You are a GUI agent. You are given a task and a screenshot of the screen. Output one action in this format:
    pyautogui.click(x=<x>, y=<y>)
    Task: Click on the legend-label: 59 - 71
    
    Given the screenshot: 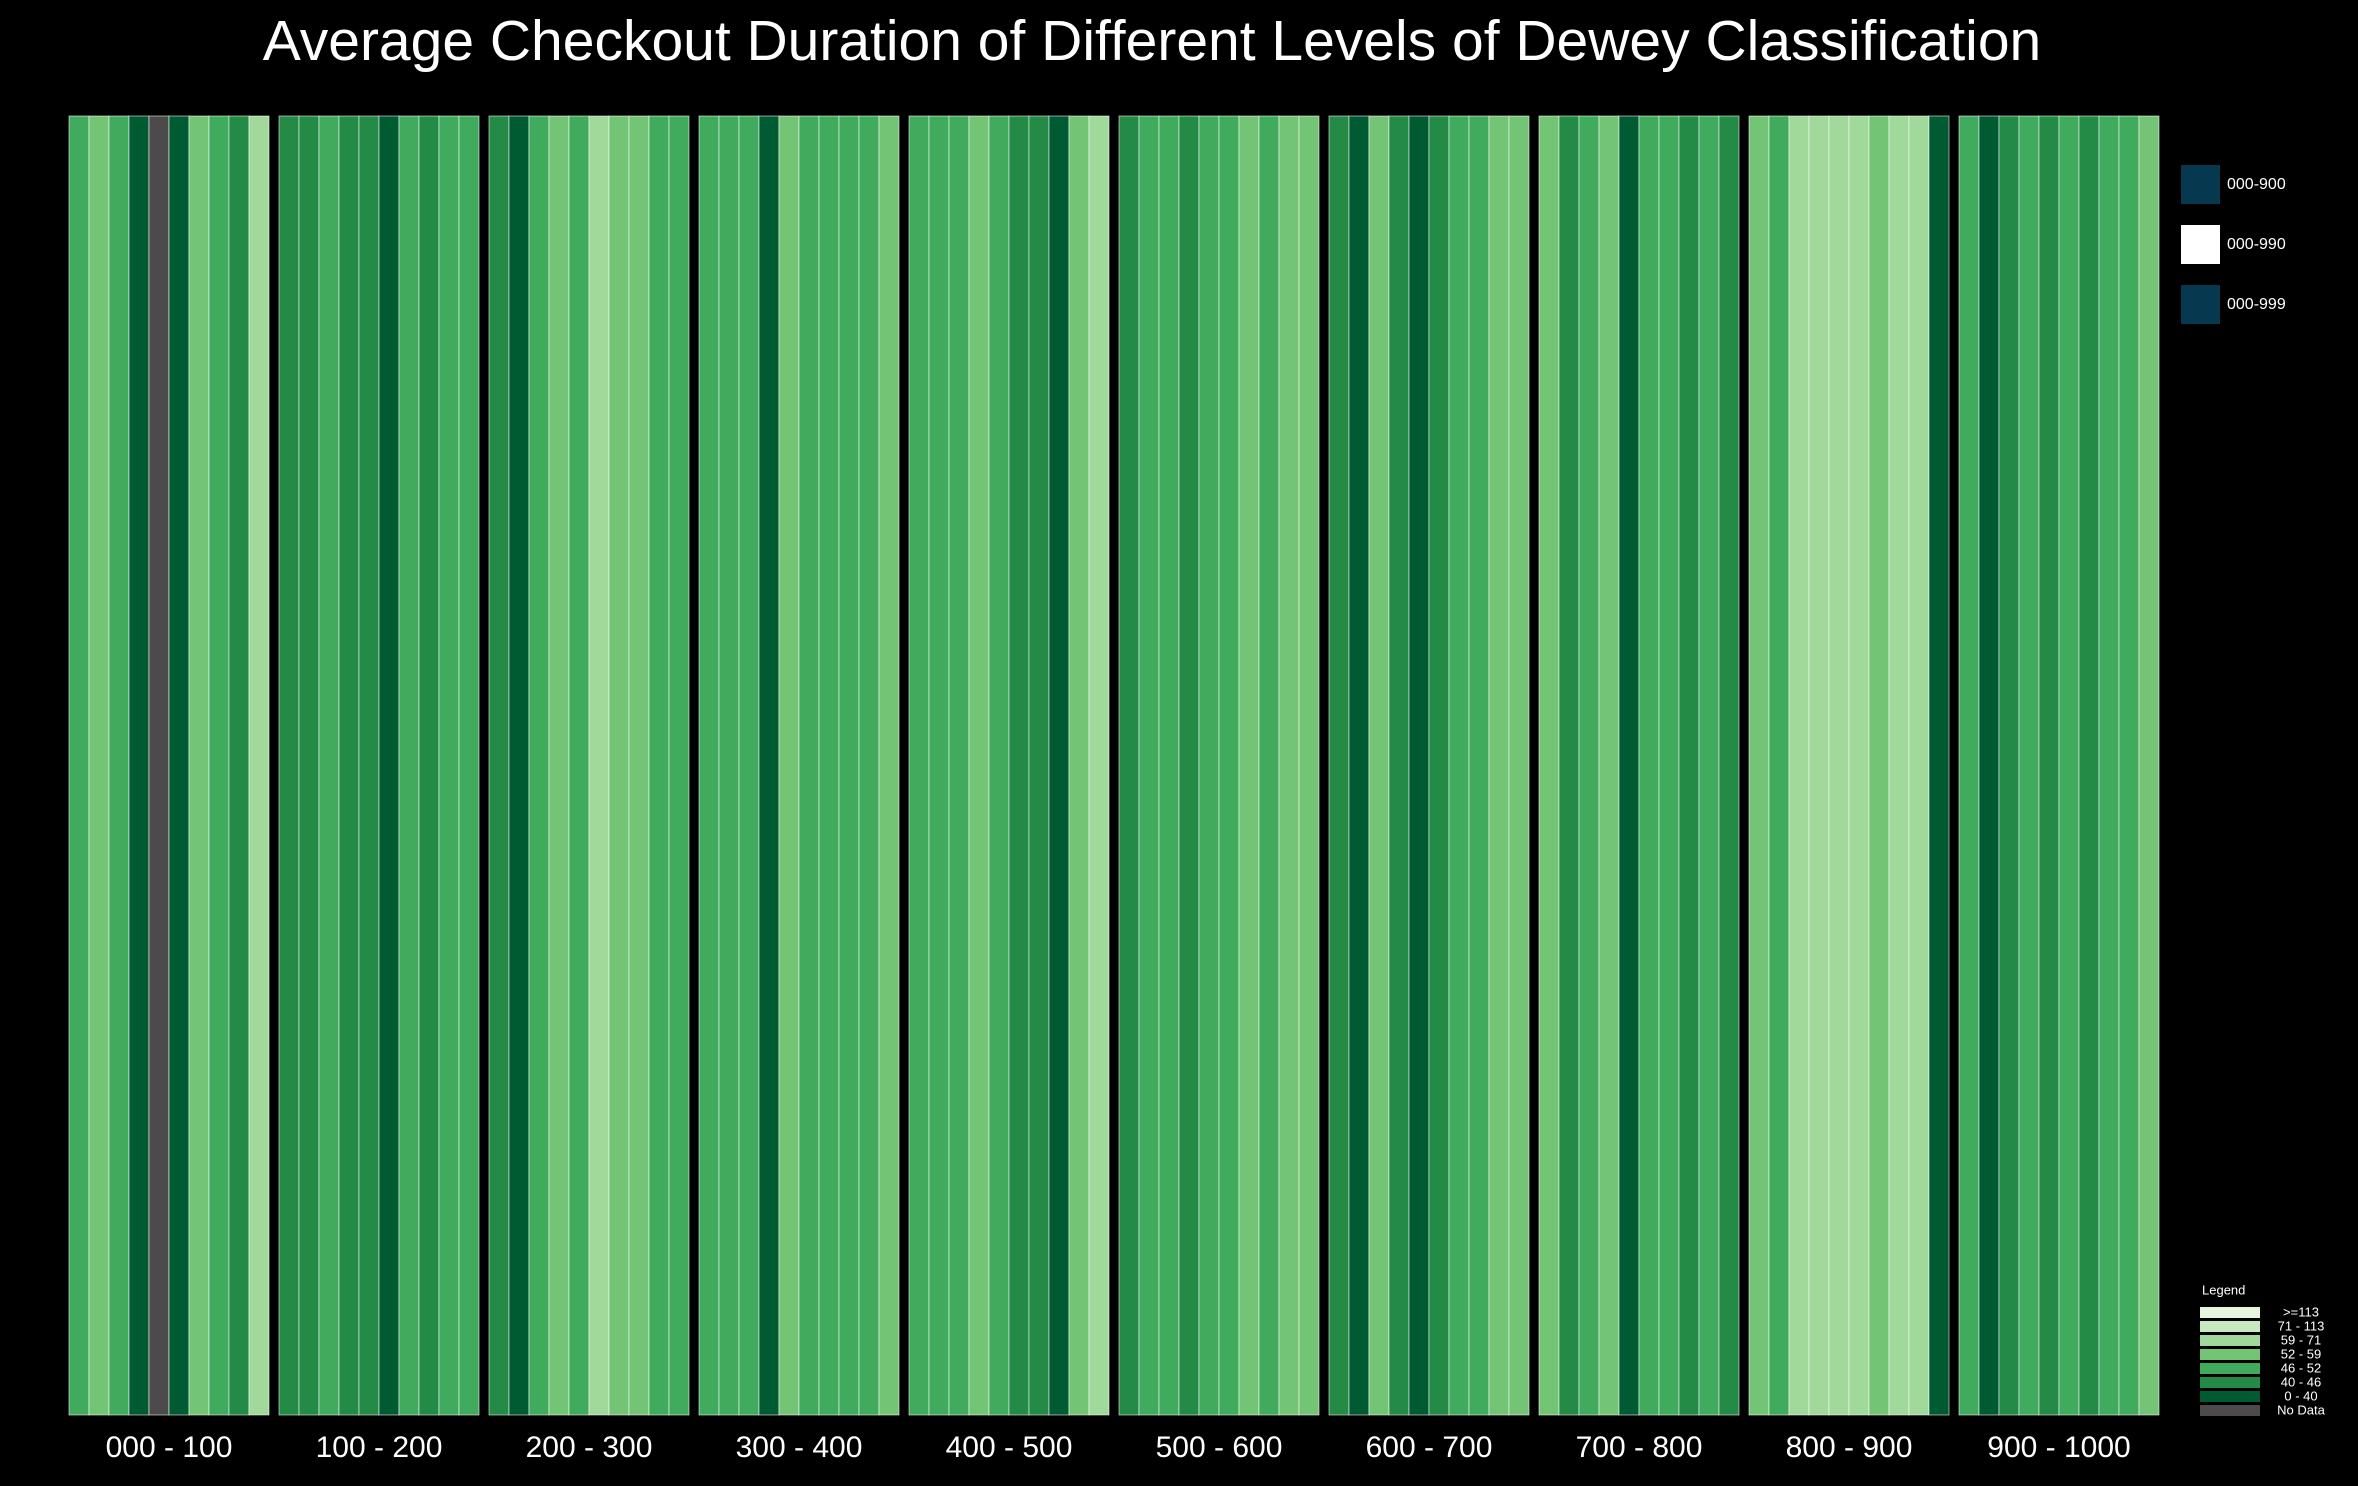 What is the action you would take?
    pyautogui.click(x=2301, y=1339)
    